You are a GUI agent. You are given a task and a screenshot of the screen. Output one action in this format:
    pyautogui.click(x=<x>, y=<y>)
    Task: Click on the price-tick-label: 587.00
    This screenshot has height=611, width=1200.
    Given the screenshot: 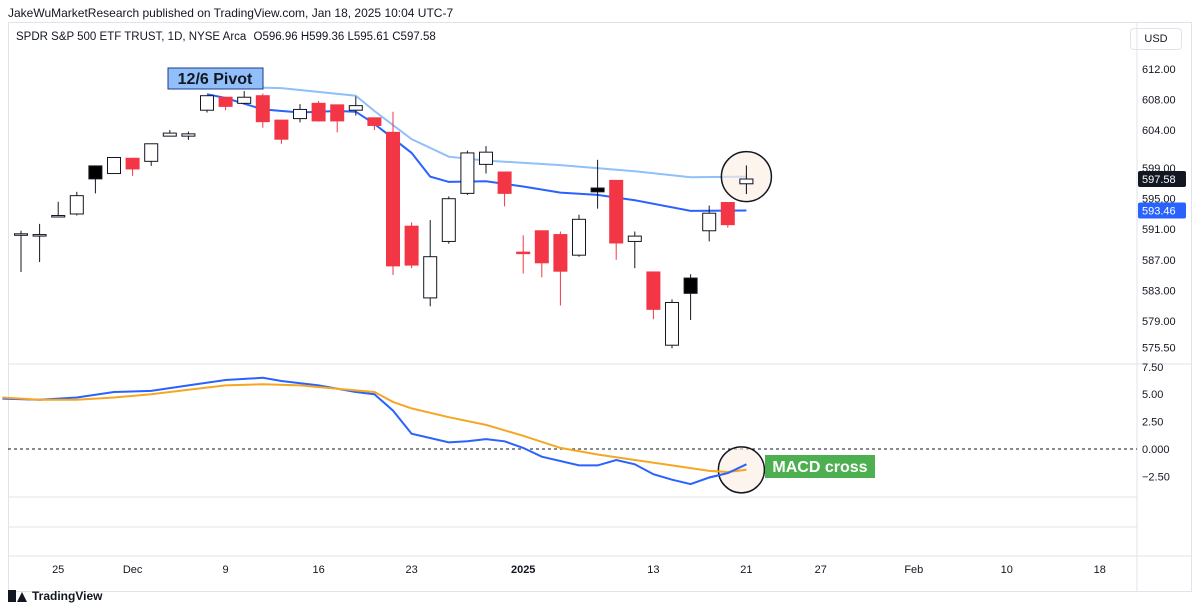 What is the action you would take?
    pyautogui.click(x=1159, y=261)
    